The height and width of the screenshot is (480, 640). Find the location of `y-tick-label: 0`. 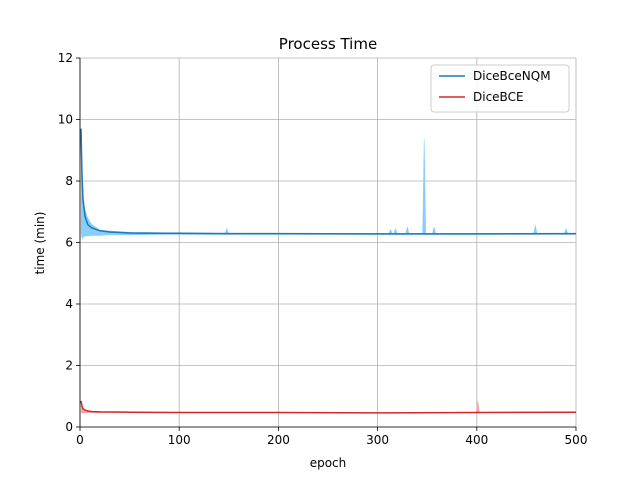

y-tick-label: 0 is located at coordinates (69, 427).